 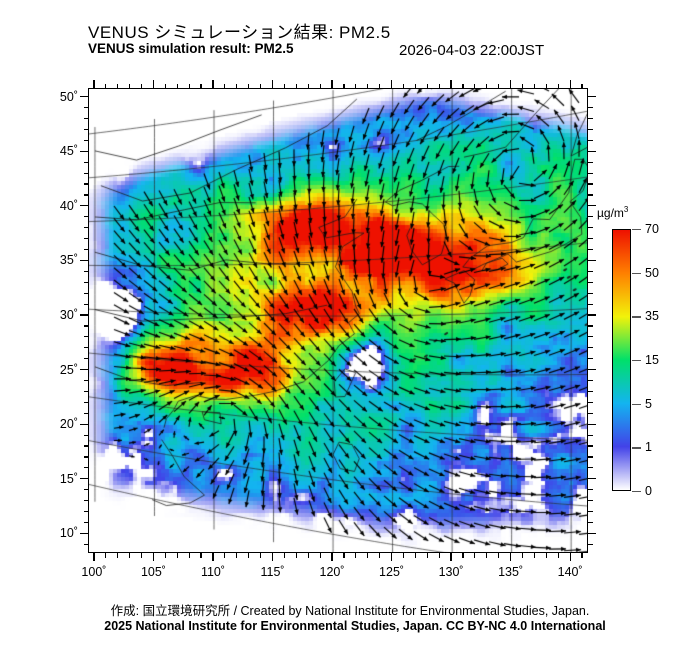 I want to click on x-axis-label: 135˚, so click(x=511, y=572).